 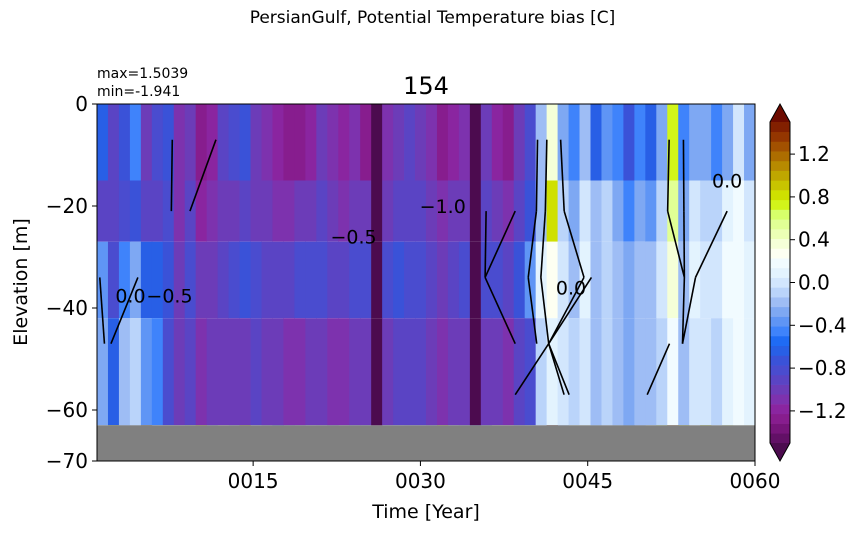 I want to click on colorbar-tick-label: −0.8, so click(x=822, y=368).